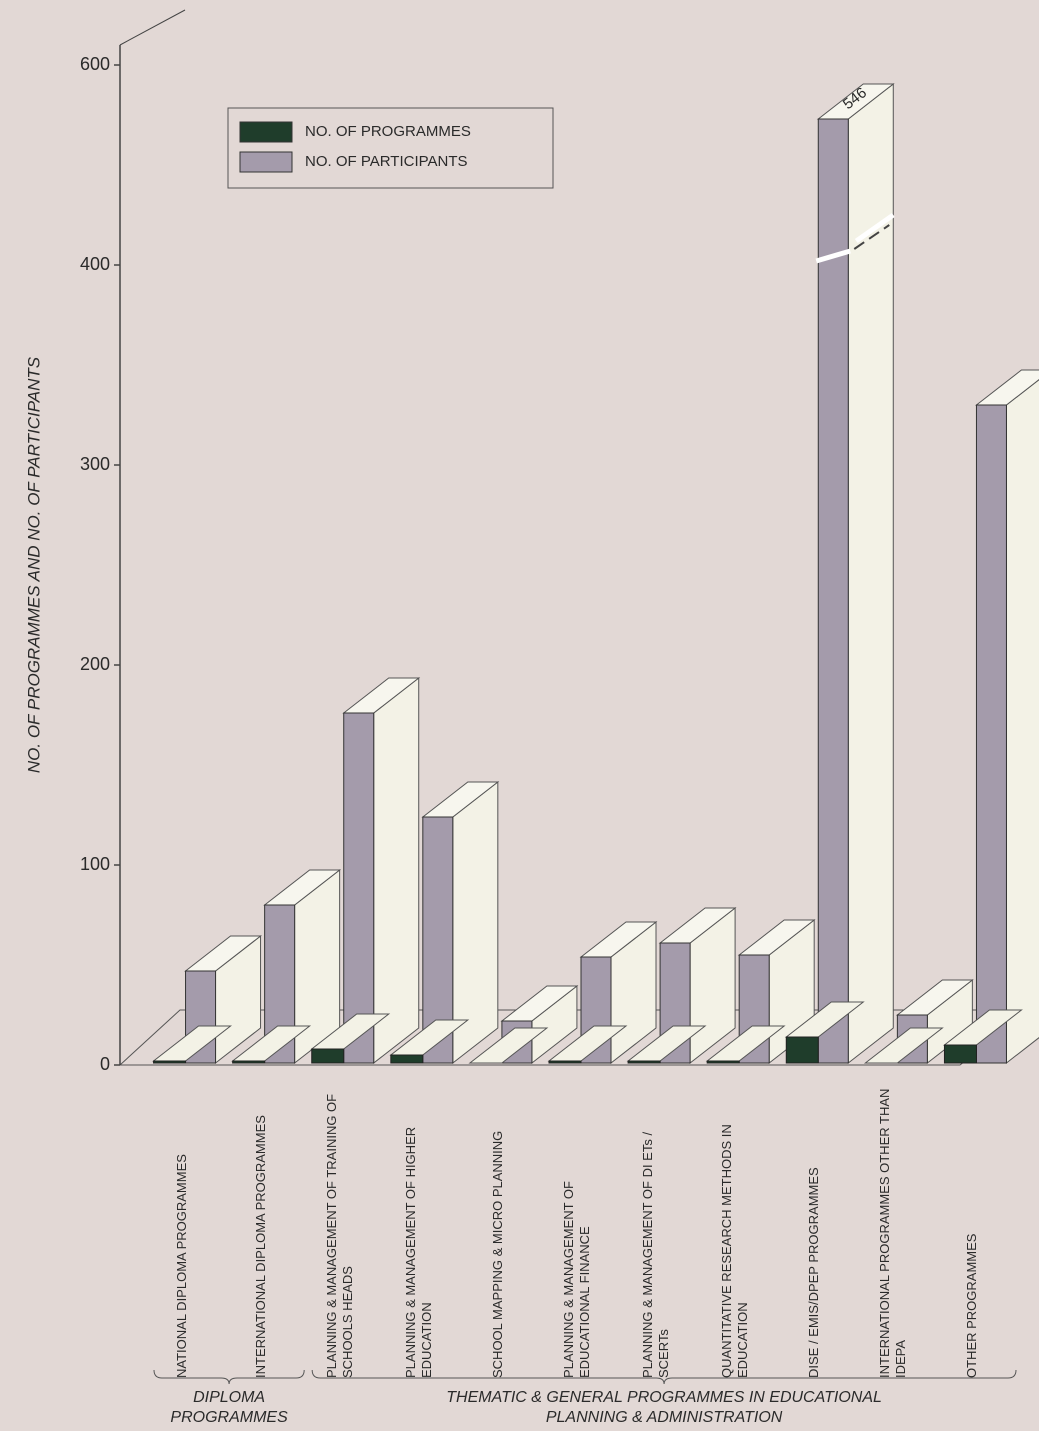  Describe the element at coordinates (181, 1266) in the screenshot. I see `x-tick-label: NATIONAL DIPLOMA PROGRAMMES` at that location.